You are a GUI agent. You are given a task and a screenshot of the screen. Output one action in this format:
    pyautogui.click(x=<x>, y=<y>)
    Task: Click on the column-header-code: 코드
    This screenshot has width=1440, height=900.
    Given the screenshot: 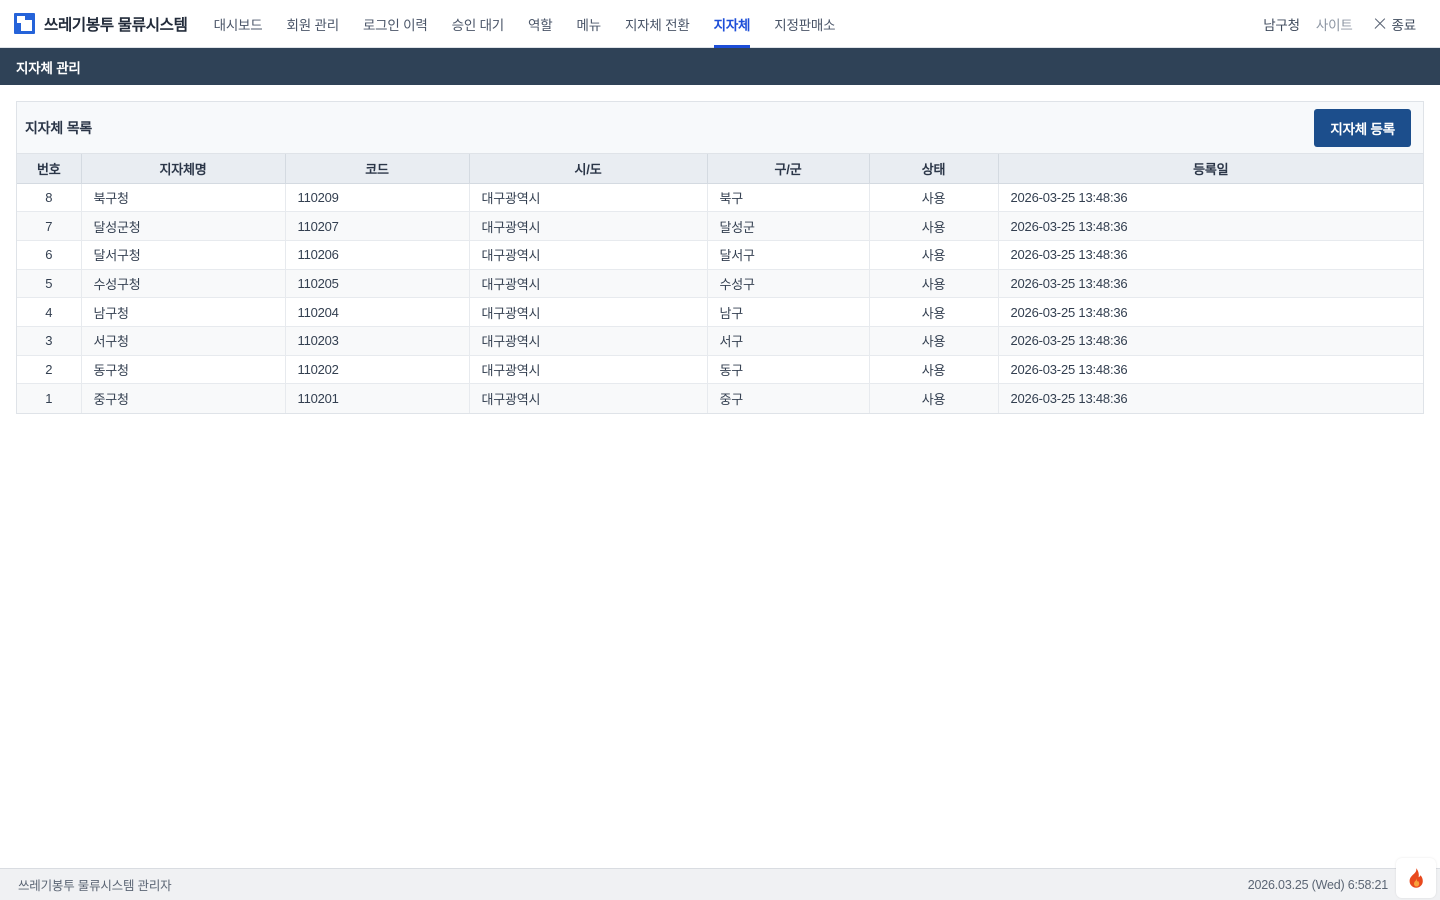 What is the action you would take?
    pyautogui.click(x=377, y=169)
    